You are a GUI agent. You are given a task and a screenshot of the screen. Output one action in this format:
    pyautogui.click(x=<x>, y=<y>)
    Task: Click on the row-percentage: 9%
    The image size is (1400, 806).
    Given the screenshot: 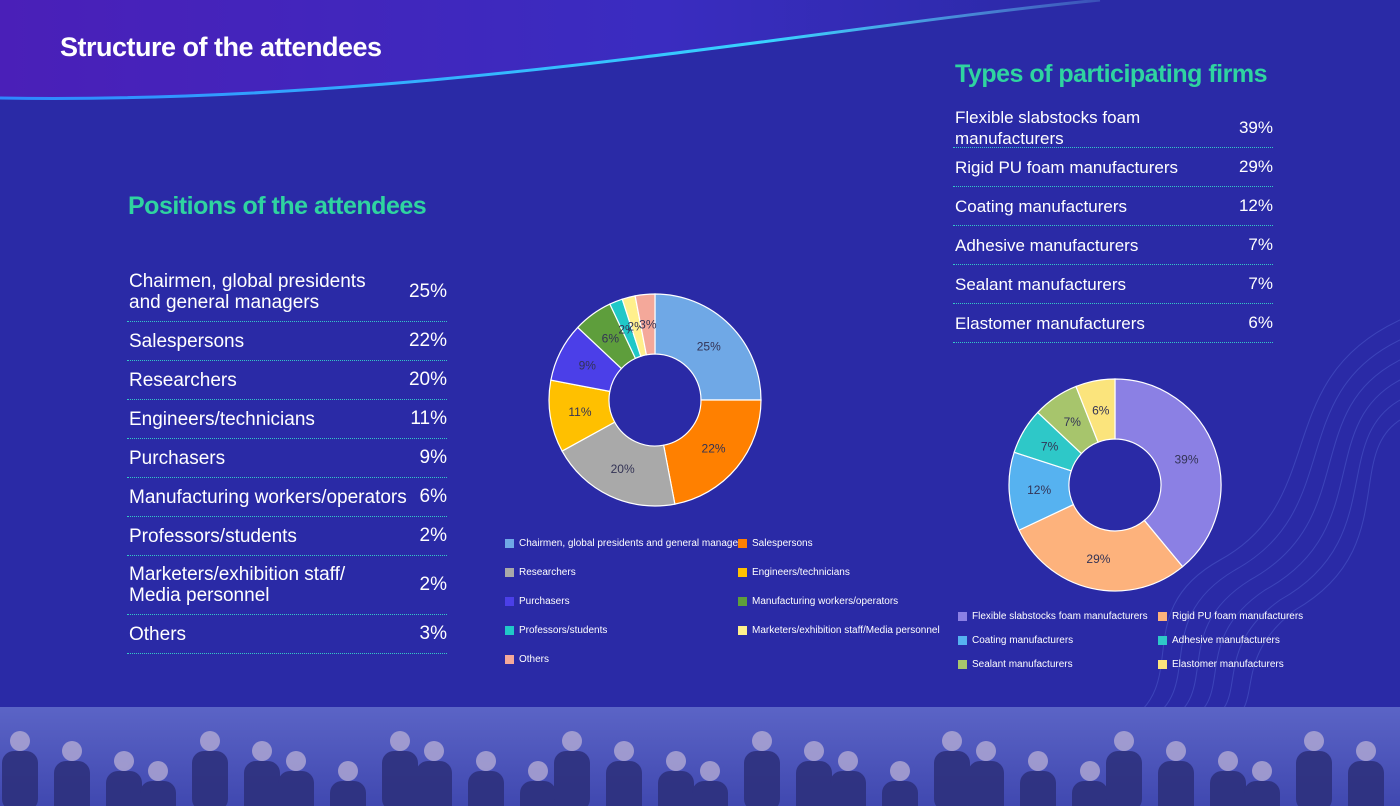 What is the action you would take?
    pyautogui.click(x=433, y=457)
    